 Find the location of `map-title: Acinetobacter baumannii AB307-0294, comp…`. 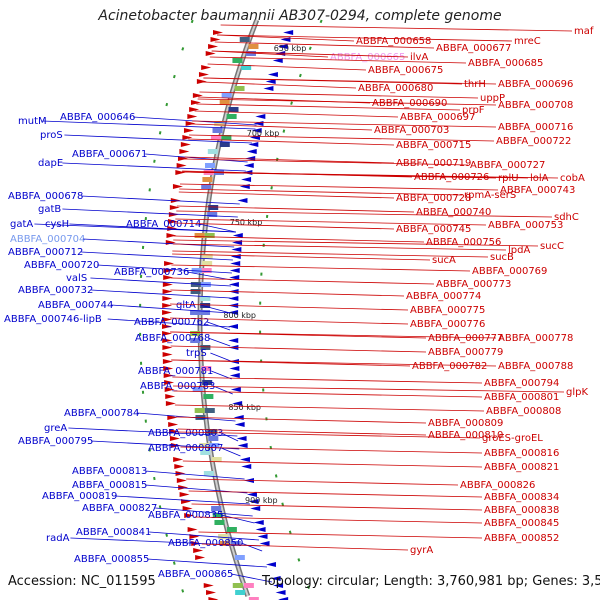

map-title: Acinetobacter baumannii AB307-0294, comp… is located at coordinates (300, 16).